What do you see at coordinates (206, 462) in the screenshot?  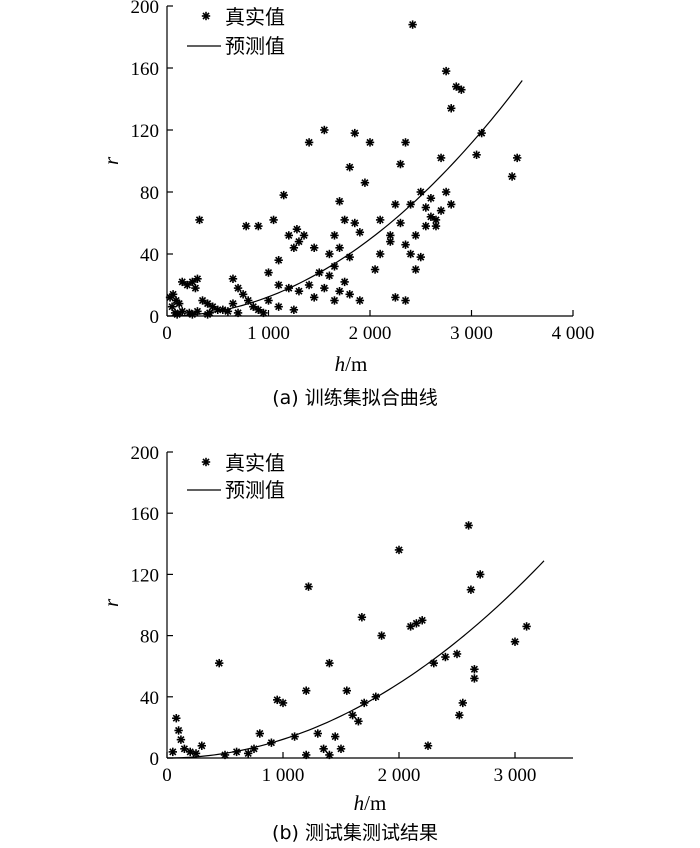 I see `legend-star-marker` at bounding box center [206, 462].